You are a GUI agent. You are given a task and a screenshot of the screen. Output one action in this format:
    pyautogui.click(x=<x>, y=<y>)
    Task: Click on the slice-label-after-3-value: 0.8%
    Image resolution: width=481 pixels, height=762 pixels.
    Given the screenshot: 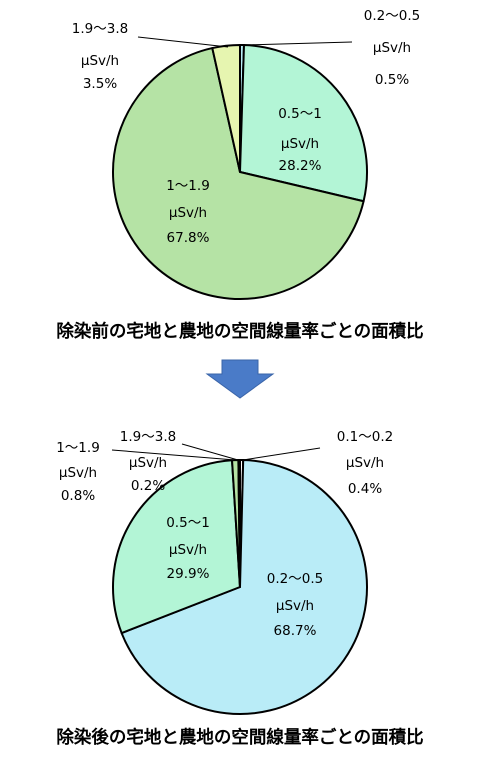 What is the action you would take?
    pyautogui.click(x=78, y=496)
    